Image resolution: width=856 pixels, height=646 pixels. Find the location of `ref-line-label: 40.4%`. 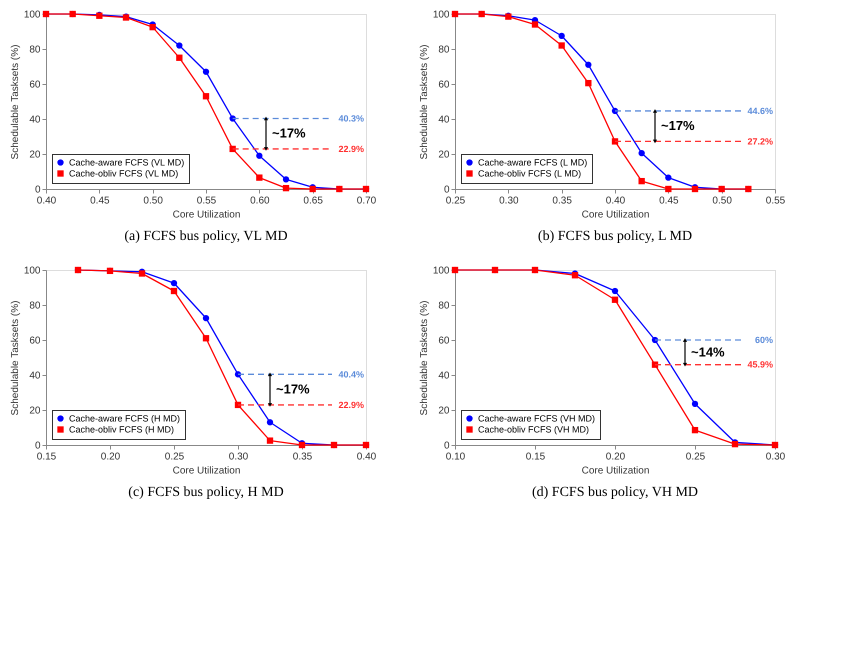

ref-line-label: 40.4% is located at coordinates (351, 374).